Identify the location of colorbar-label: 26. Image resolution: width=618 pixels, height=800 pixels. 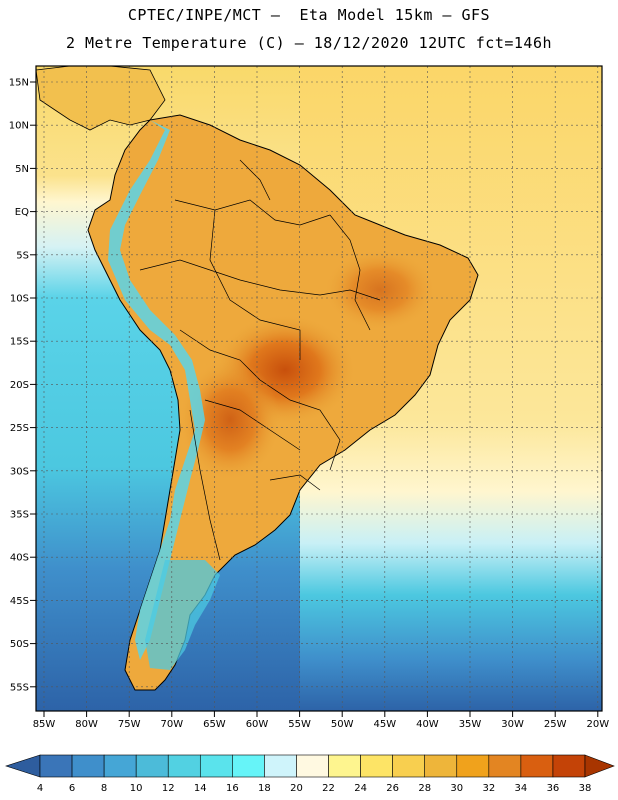
(392, 788).